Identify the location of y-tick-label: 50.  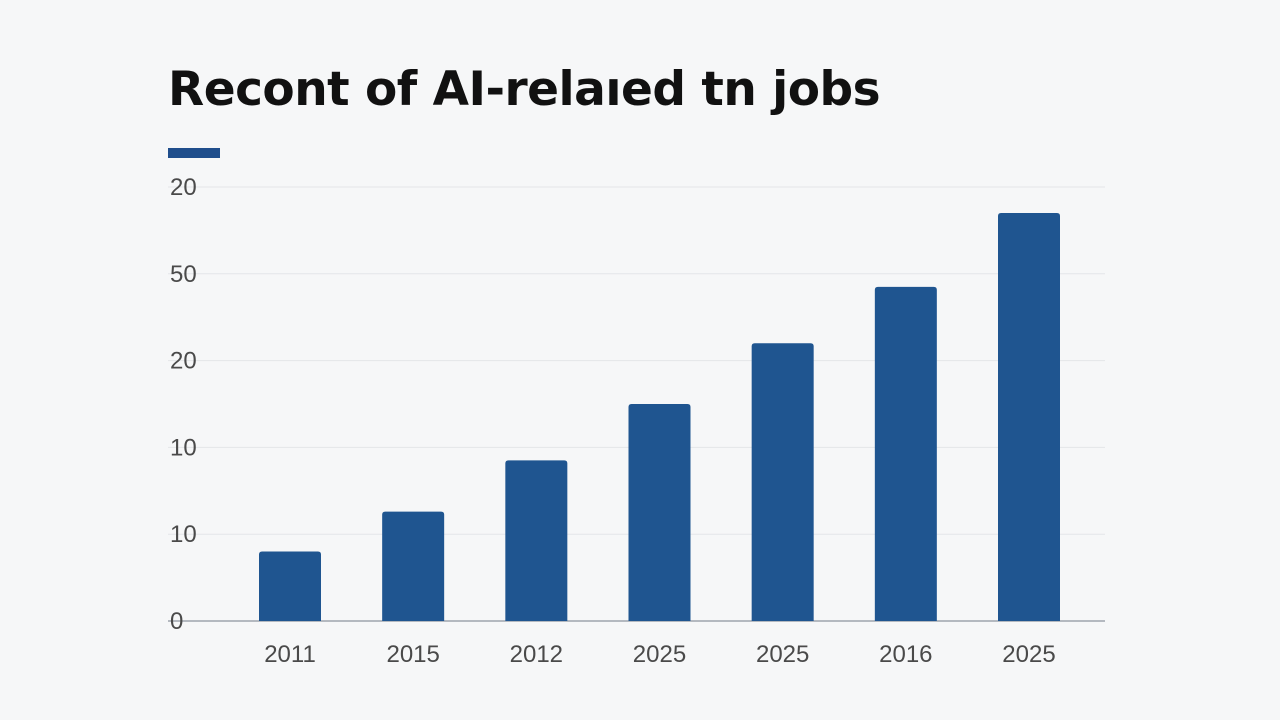
(183, 274).